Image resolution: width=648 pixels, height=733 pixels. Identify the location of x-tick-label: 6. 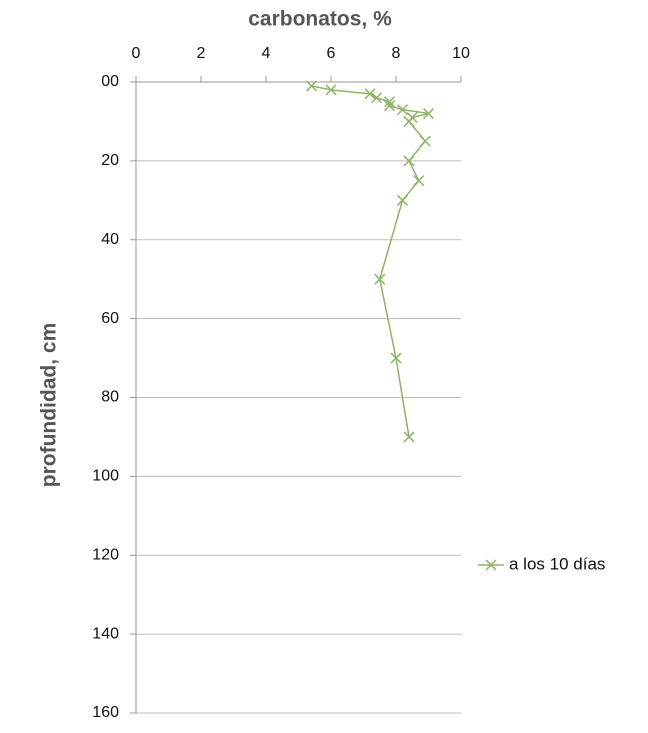
(331, 53).